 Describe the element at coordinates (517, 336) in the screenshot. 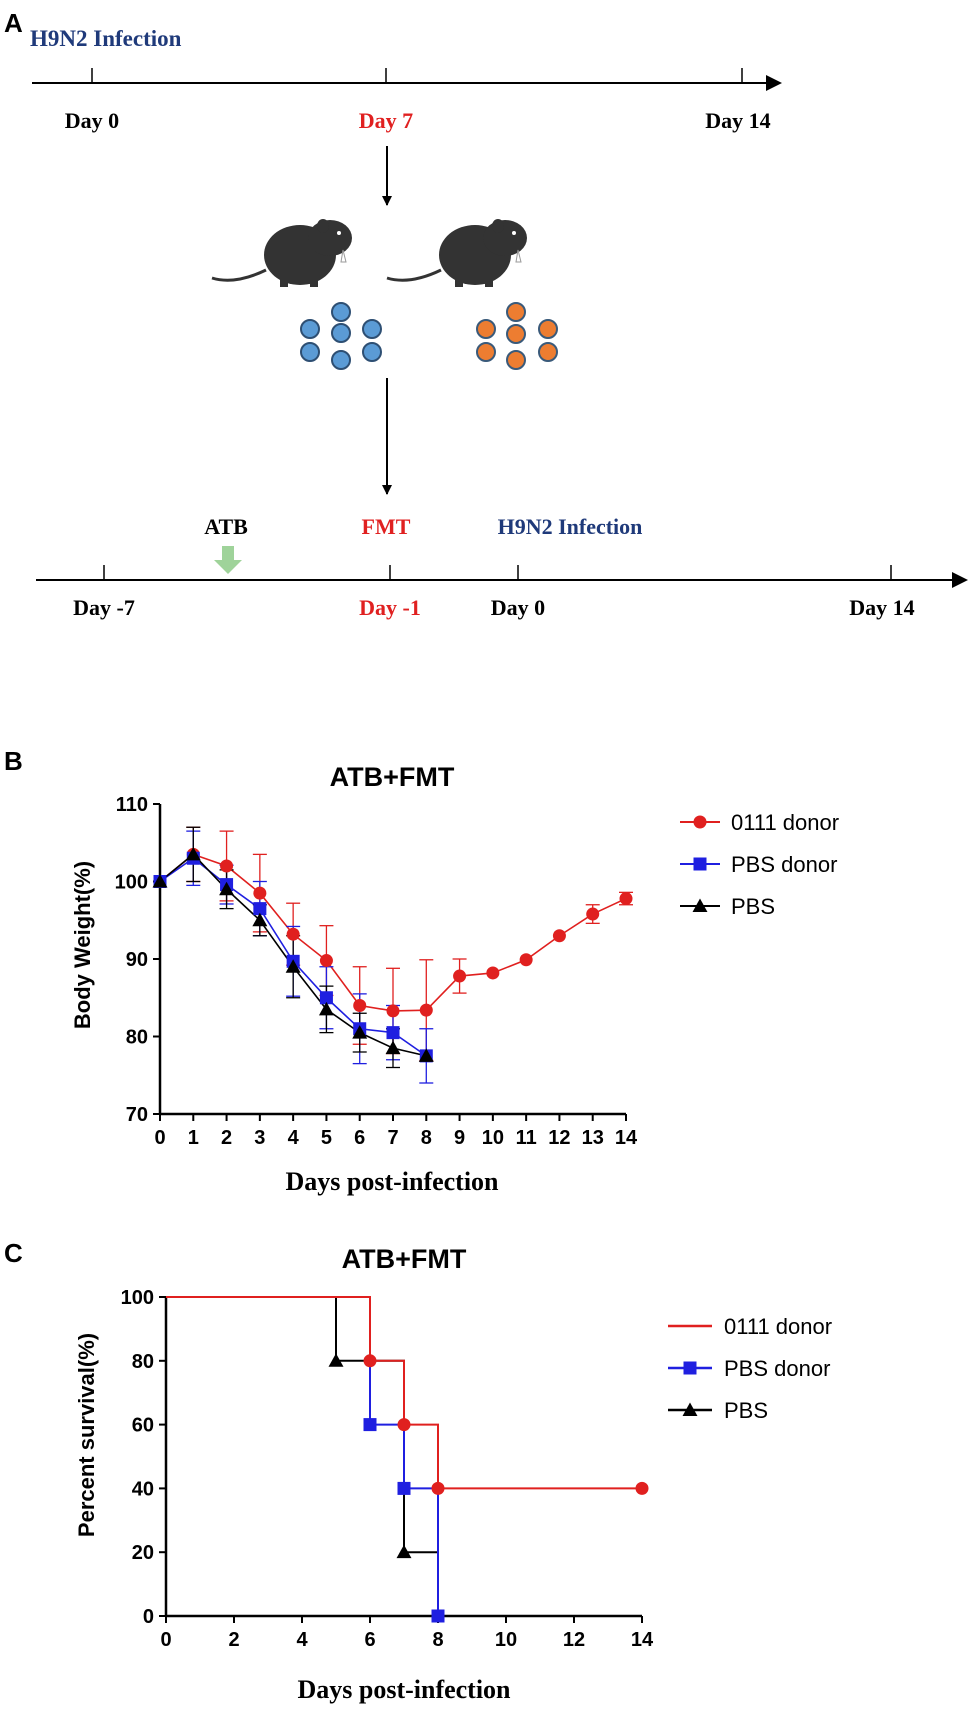

I see `orange-sample-dots` at that location.